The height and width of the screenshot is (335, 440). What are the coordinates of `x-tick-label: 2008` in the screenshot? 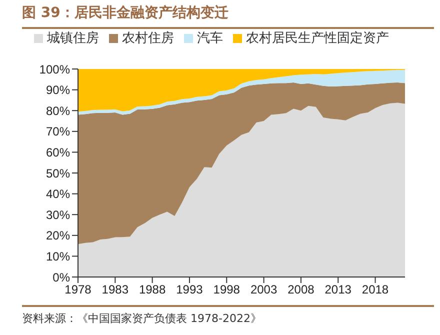 It's located at (301, 289).